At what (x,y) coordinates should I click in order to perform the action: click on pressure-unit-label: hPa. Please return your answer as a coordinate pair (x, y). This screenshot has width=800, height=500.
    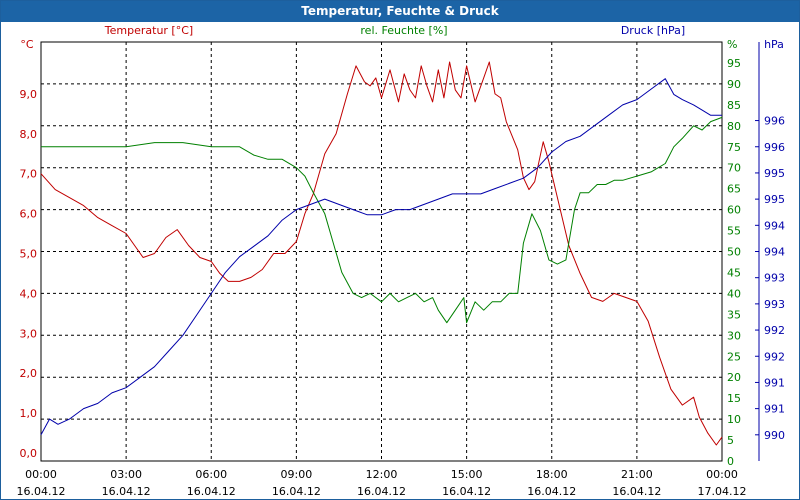
    Looking at the image, I should click on (774, 44).